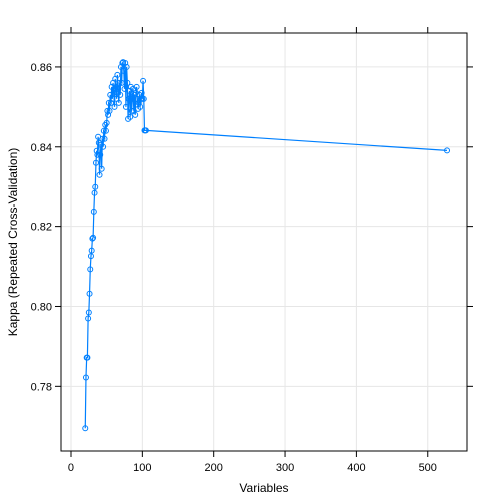  What do you see at coordinates (428, 468) in the screenshot?
I see `x-tick-label: 500` at bounding box center [428, 468].